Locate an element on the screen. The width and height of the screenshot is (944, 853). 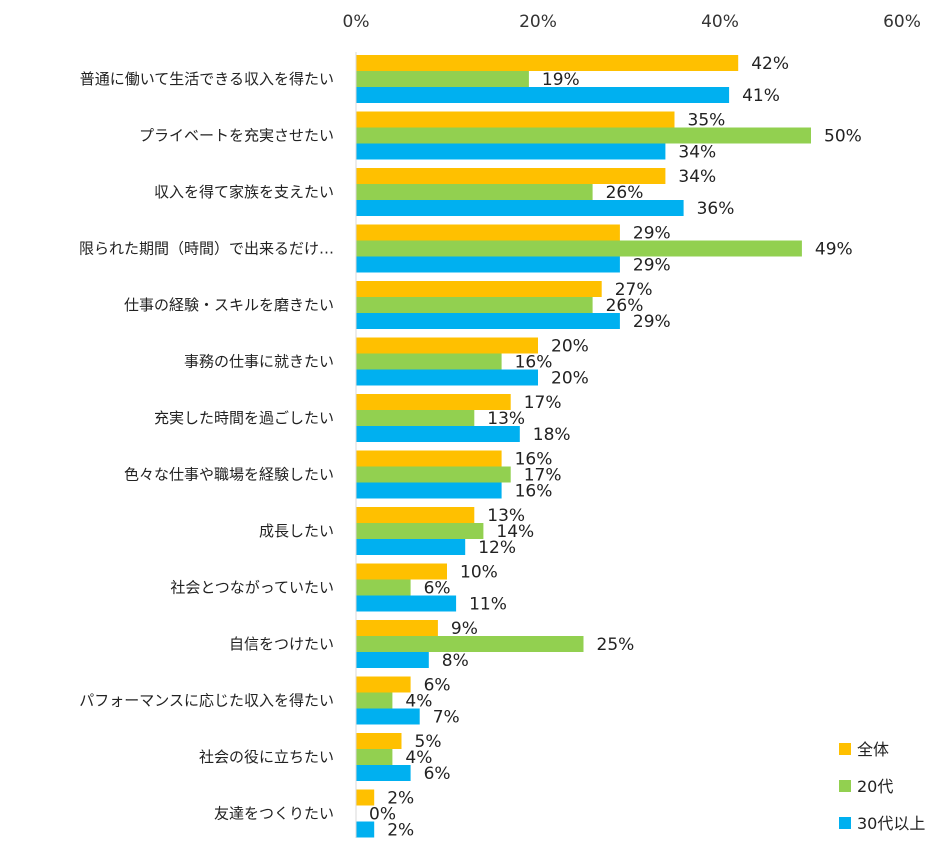
legend-label: 30代以上 is located at coordinates (891, 823).